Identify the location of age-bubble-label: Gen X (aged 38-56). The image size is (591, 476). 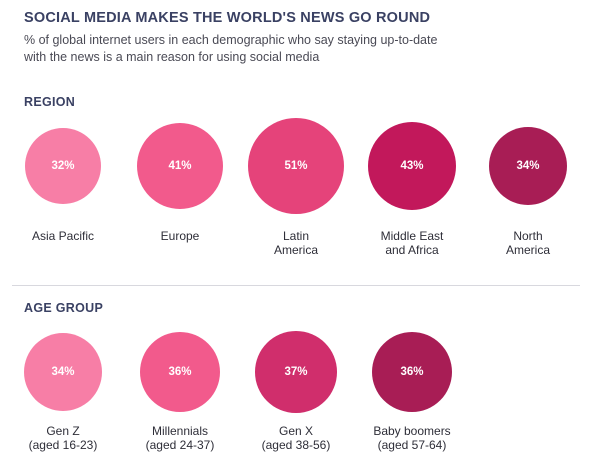
(296, 438).